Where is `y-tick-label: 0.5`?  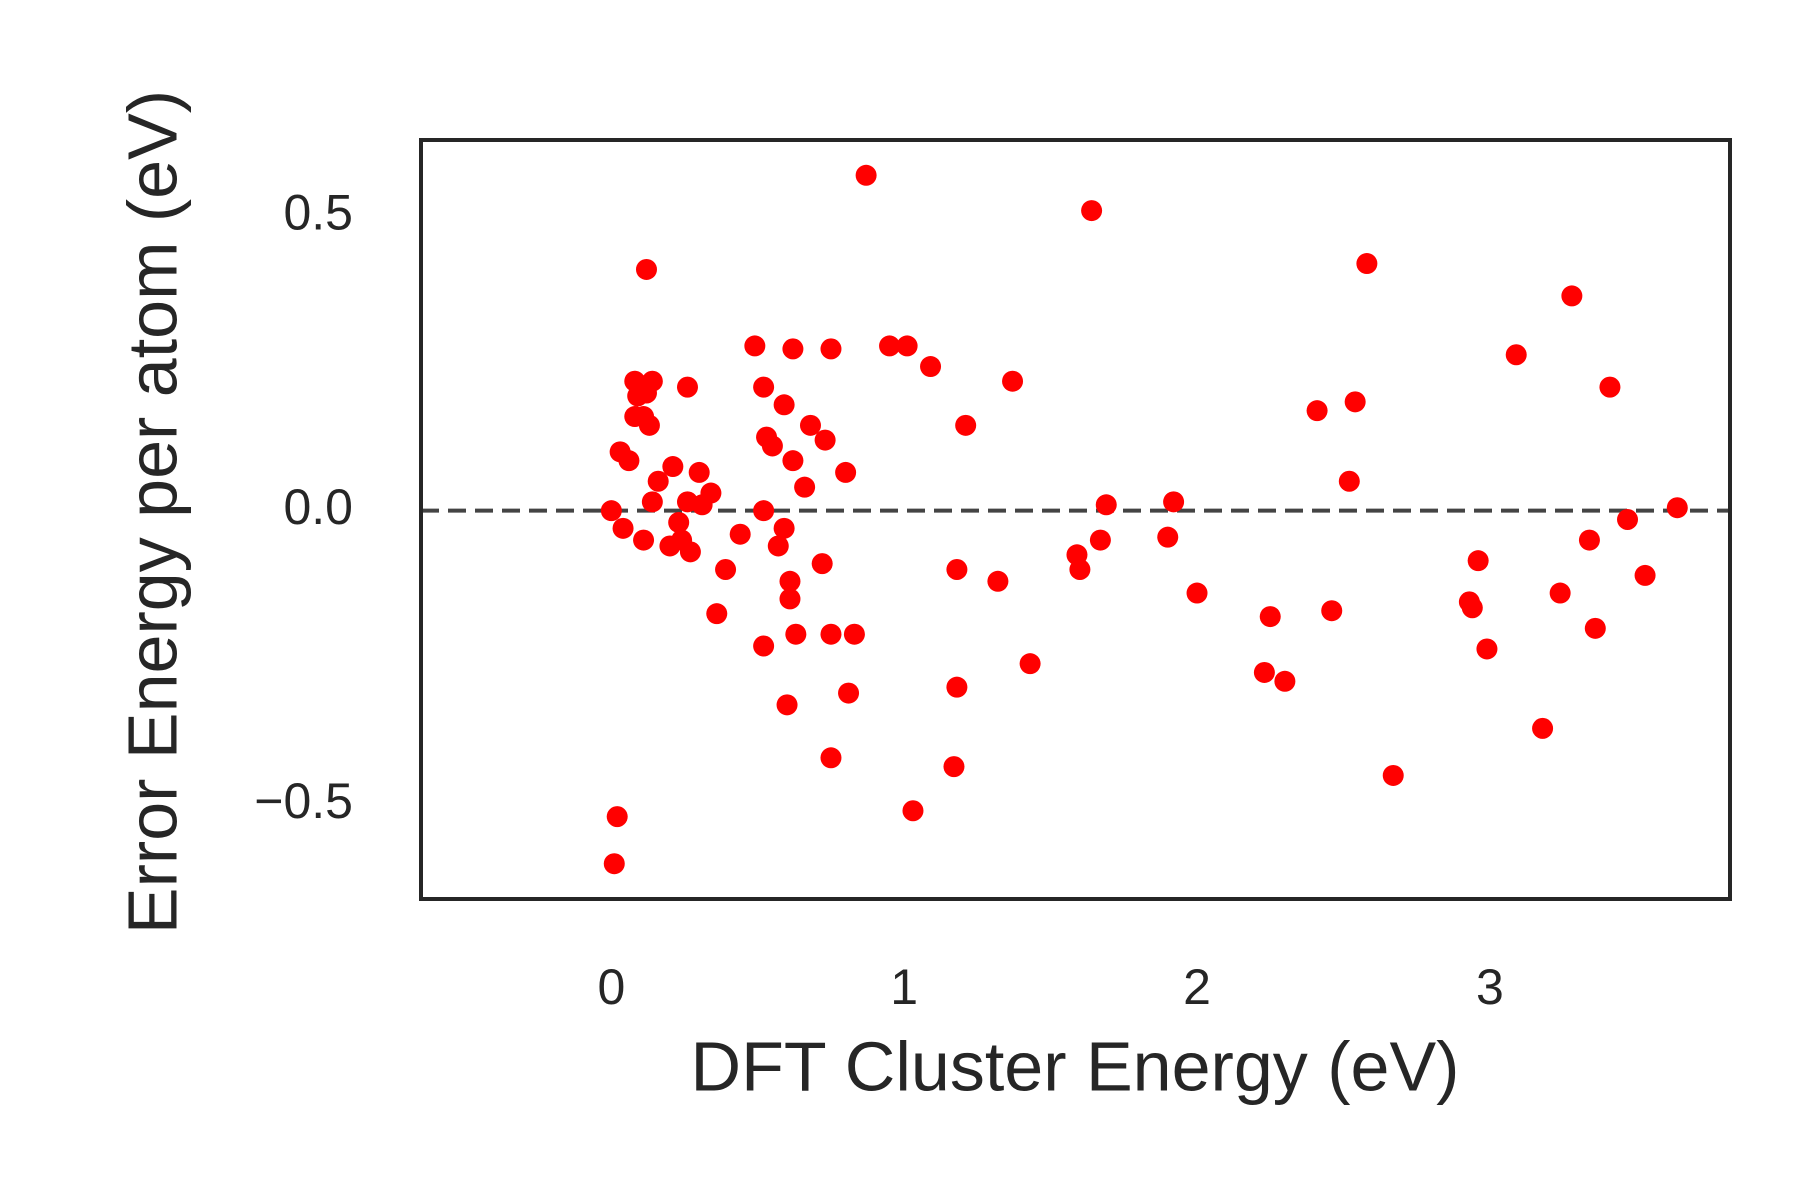 y-tick-label: 0.5 is located at coordinates (318, 213).